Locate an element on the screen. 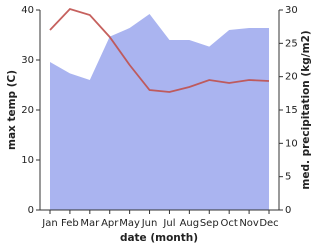 The image size is (320, 247). y-tick-label: 0 is located at coordinates (31, 210).